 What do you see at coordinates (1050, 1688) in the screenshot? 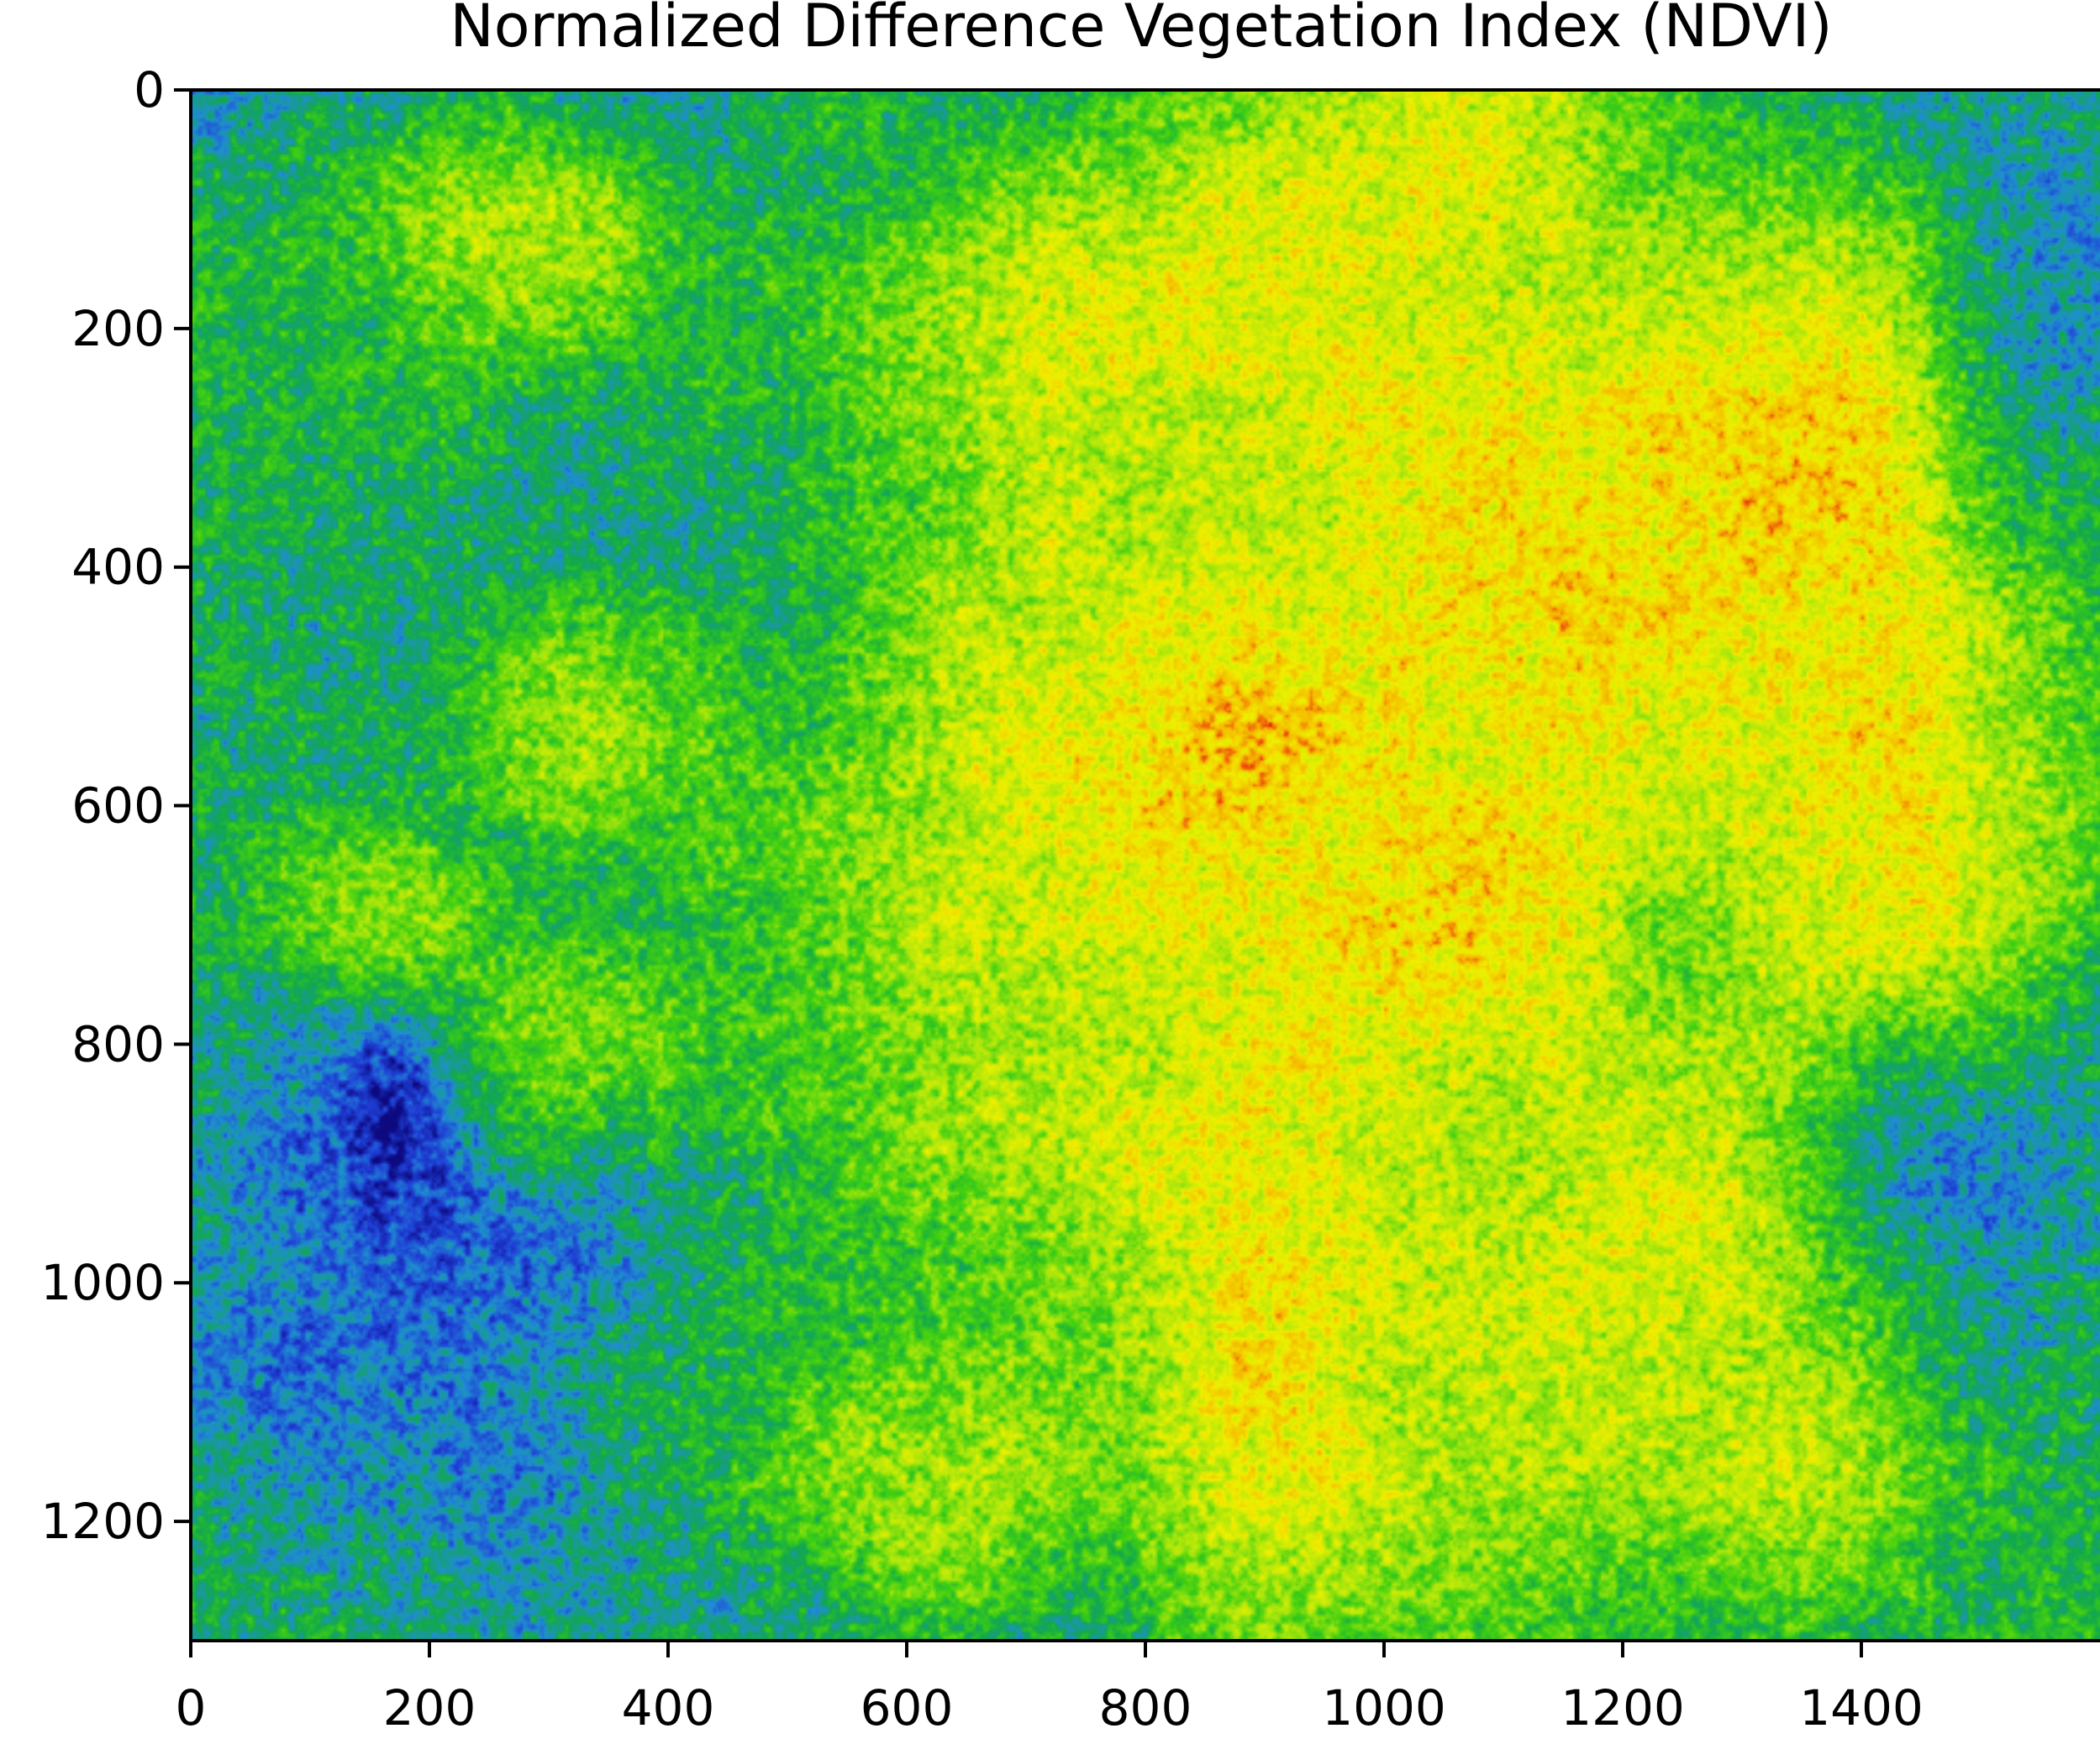
I see `x-axis: 0 200 400 600 800 1000 1200 1400` at bounding box center [1050, 1688].